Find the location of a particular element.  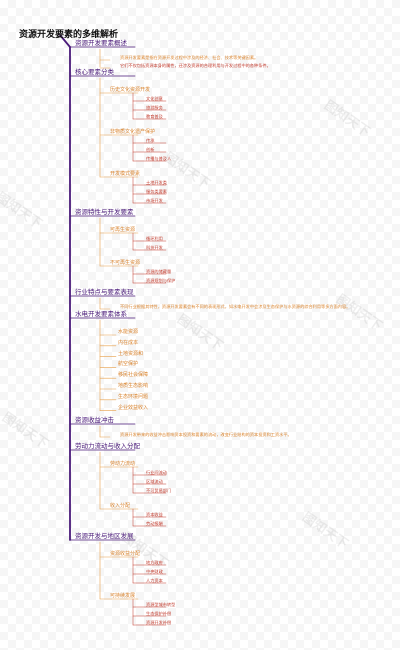

item-node: 人力资本 is located at coordinates (154, 580).